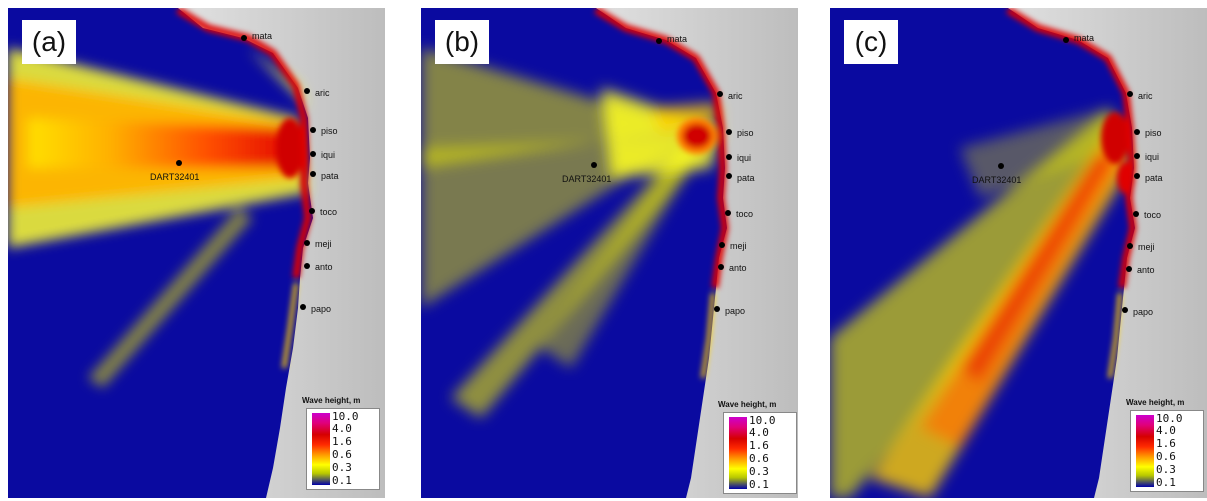  What do you see at coordinates (871, 42) in the screenshot?
I see `panel-label: (c)` at bounding box center [871, 42].